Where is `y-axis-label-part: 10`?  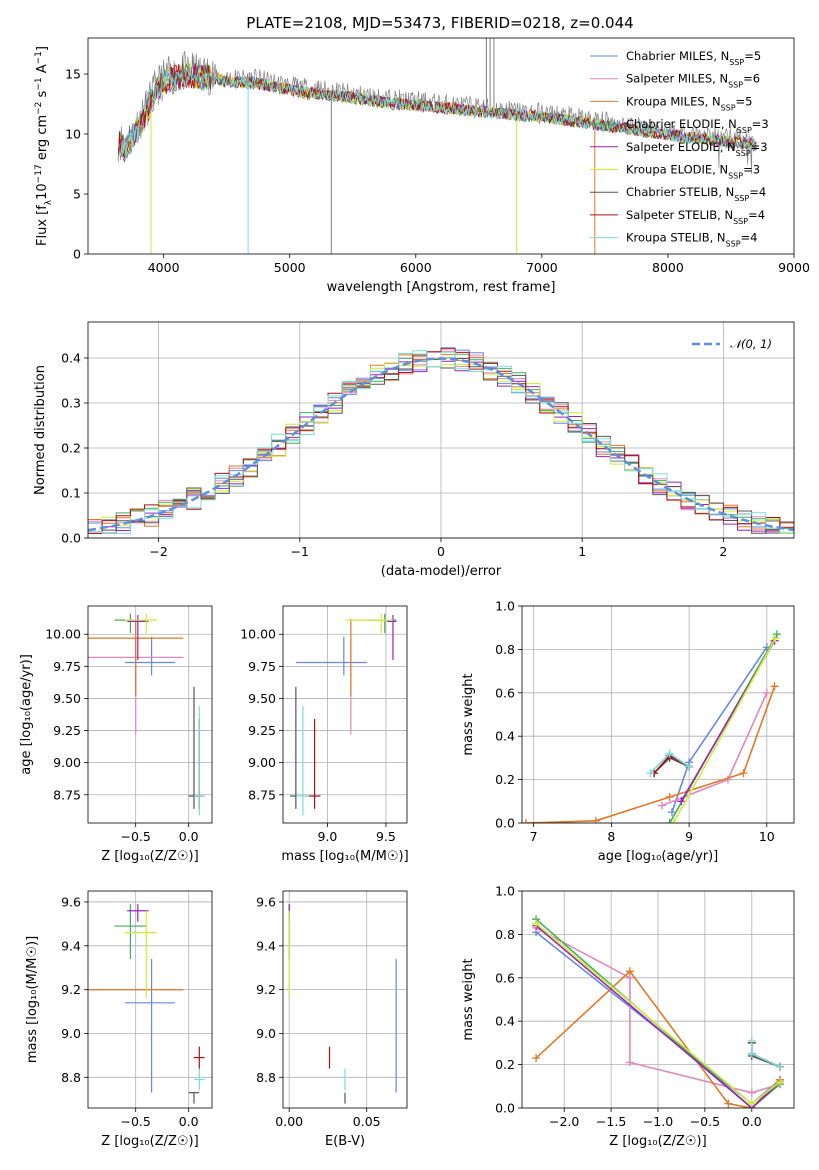 y-axis-label-part: 10 is located at coordinates (42, 191).